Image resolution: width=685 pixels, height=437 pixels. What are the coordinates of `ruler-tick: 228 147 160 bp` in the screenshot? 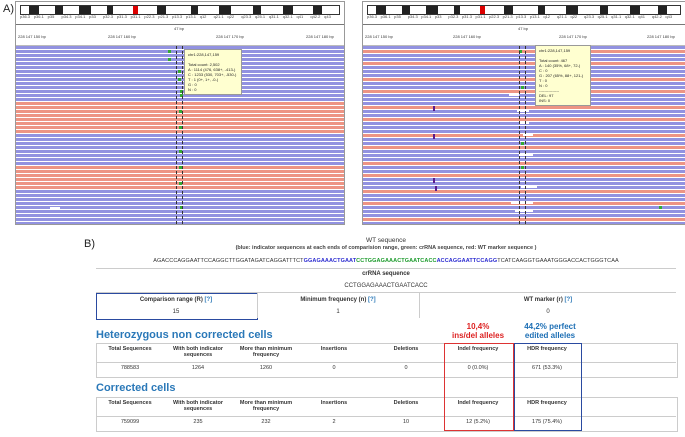 It's located at (467, 36).